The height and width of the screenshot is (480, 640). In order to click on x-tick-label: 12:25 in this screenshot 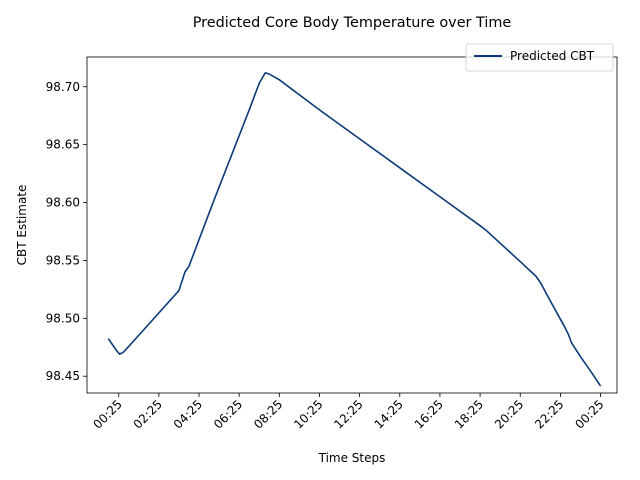, I will do `click(348, 414)`.